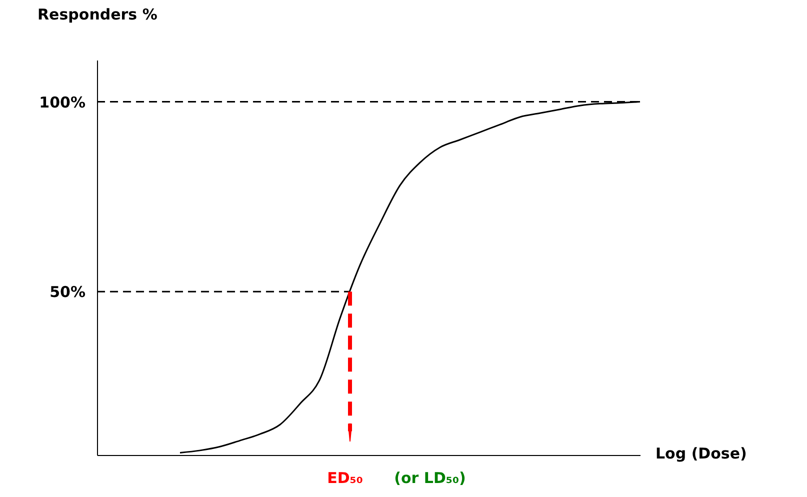 The image size is (807, 497). I want to click on x-axis-title: Log (Dose), so click(701, 453).